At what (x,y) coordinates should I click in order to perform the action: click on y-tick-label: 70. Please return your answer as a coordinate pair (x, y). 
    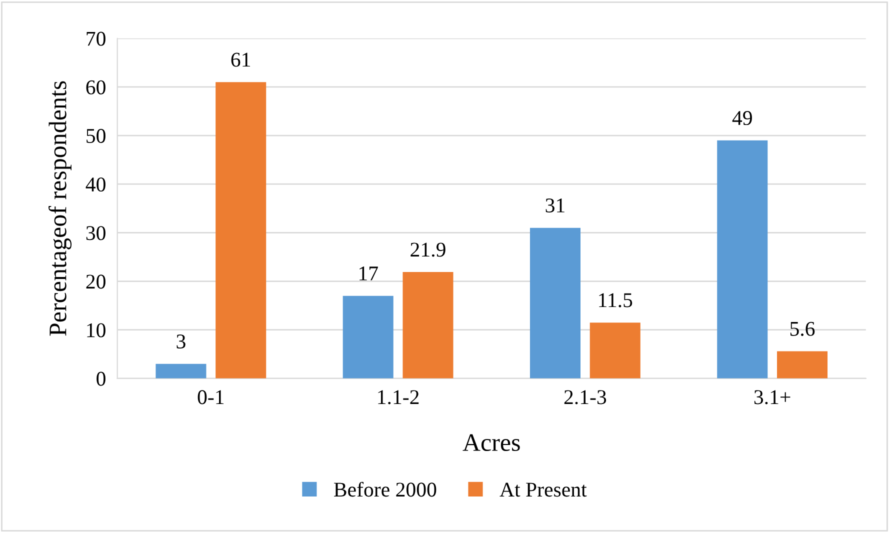
    Looking at the image, I should click on (96, 39).